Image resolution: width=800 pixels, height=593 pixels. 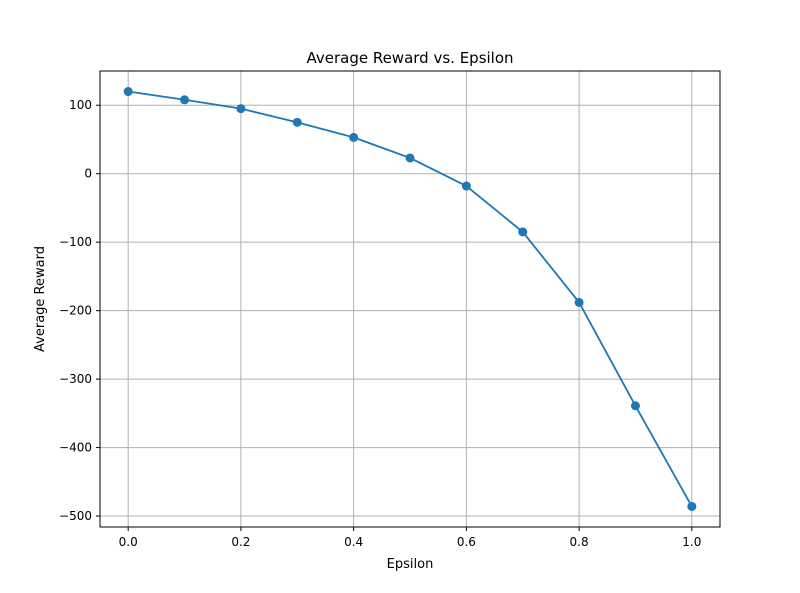 I want to click on y-tick-label: −200, so click(x=75, y=311).